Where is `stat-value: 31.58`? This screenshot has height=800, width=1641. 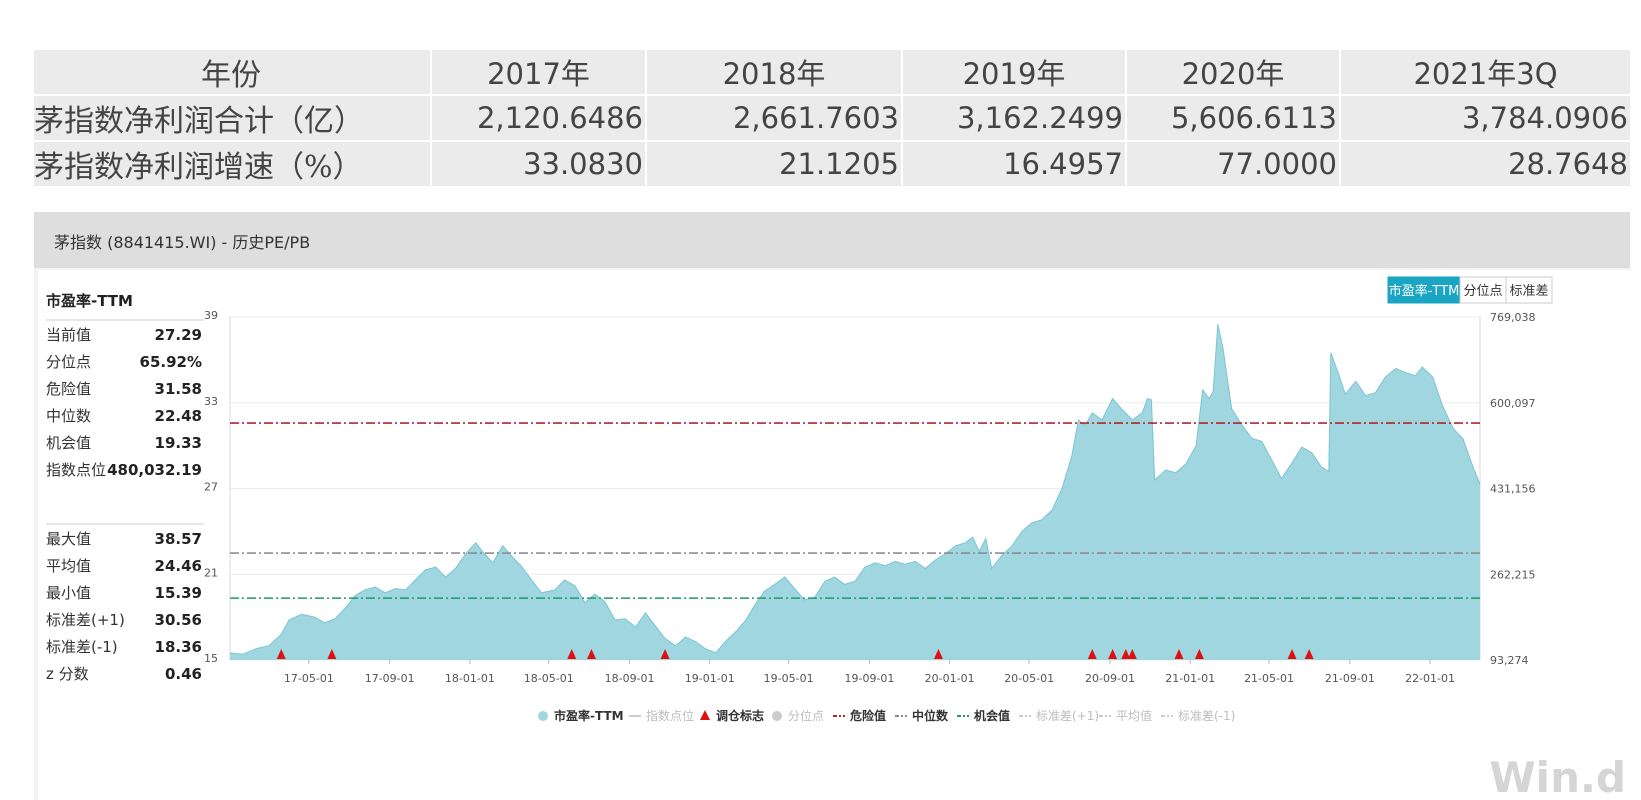 stat-value: 31.58 is located at coordinates (178, 389).